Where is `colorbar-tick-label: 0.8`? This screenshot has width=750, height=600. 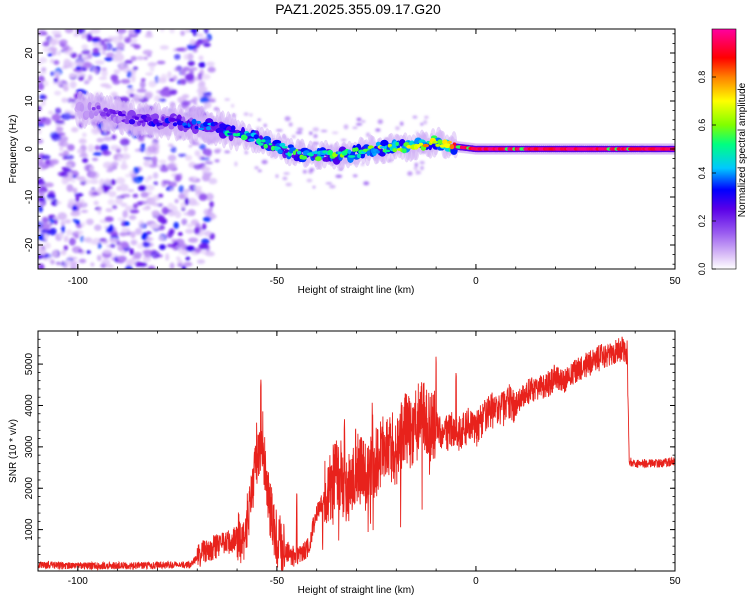 colorbar-tick-label: 0.8 is located at coordinates (702, 77).